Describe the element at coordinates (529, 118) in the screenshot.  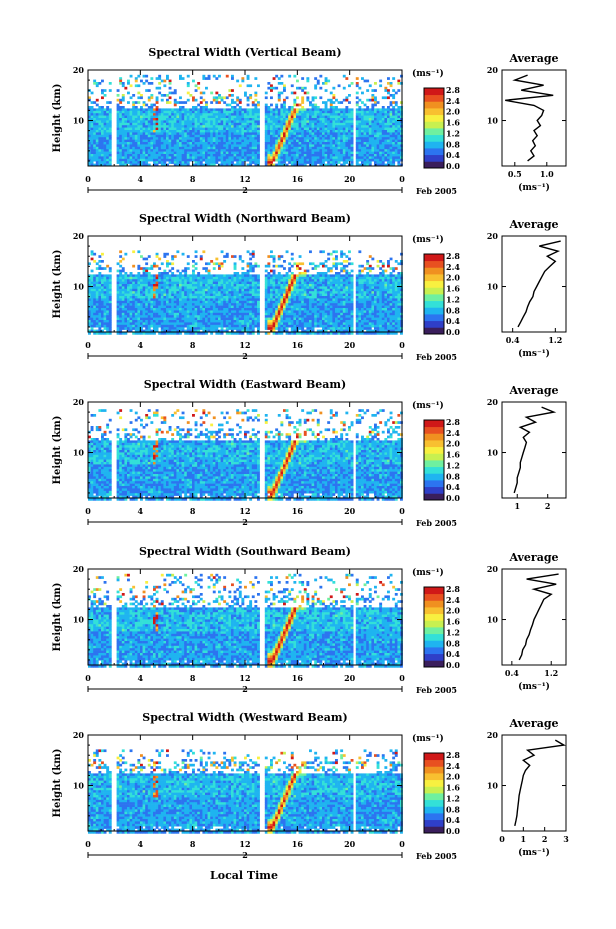
I see `profile-line` at that location.